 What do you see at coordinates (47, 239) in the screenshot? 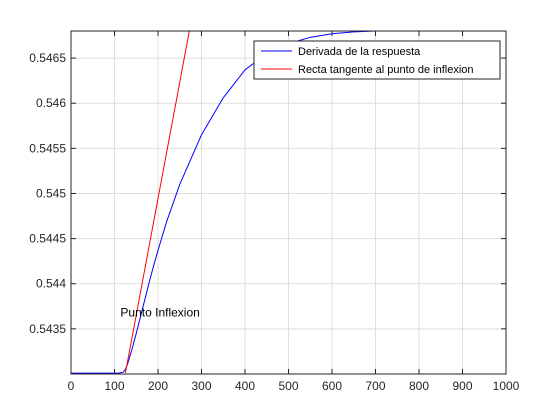
I see `y-tick-label: 0.5445` at bounding box center [47, 239].